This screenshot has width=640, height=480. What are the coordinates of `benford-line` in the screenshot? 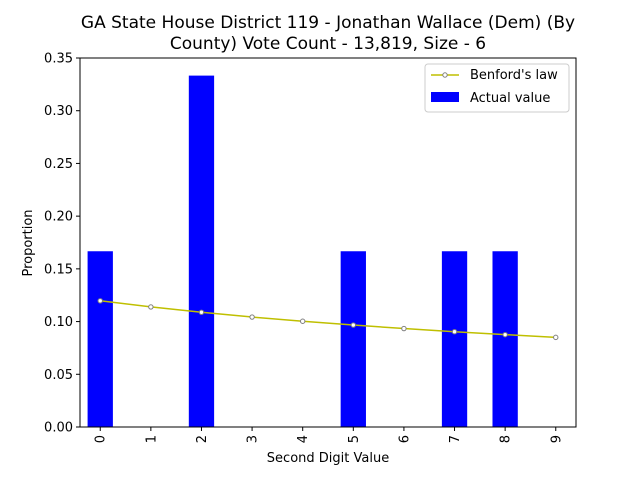 It's located at (328, 319).